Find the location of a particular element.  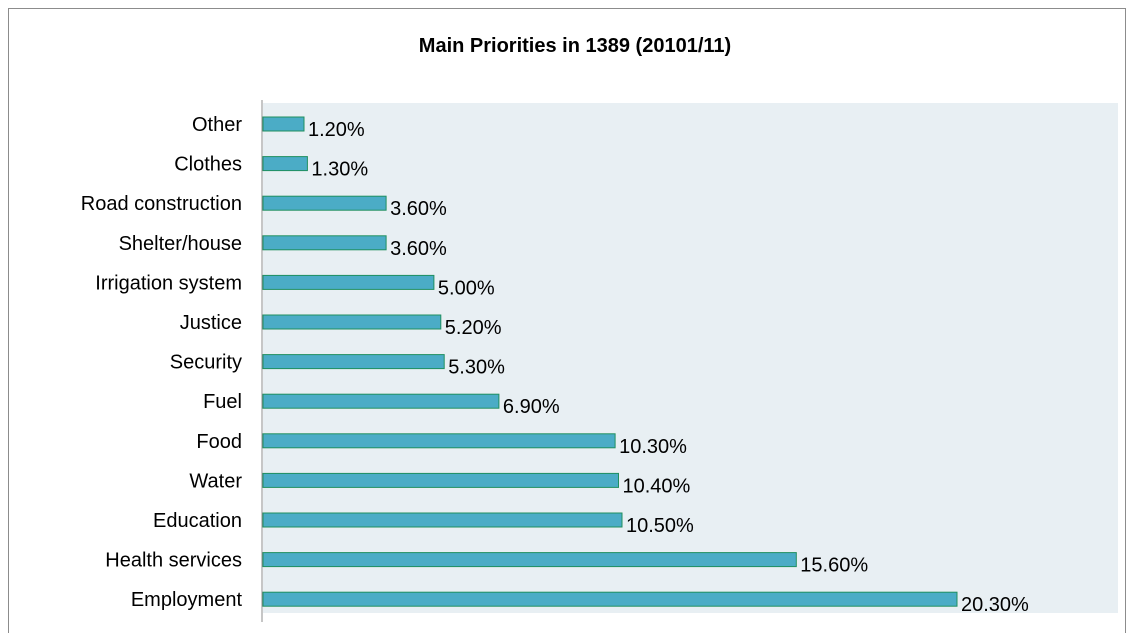

value-label: 20.30% is located at coordinates (995, 605).